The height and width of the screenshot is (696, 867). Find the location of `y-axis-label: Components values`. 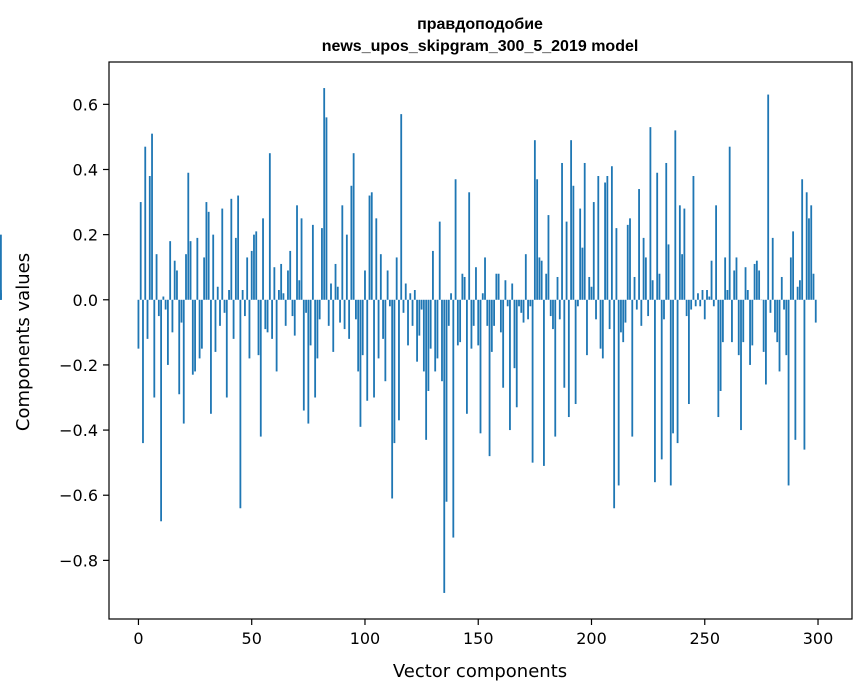

y-axis-label: Components values is located at coordinates (23, 342).